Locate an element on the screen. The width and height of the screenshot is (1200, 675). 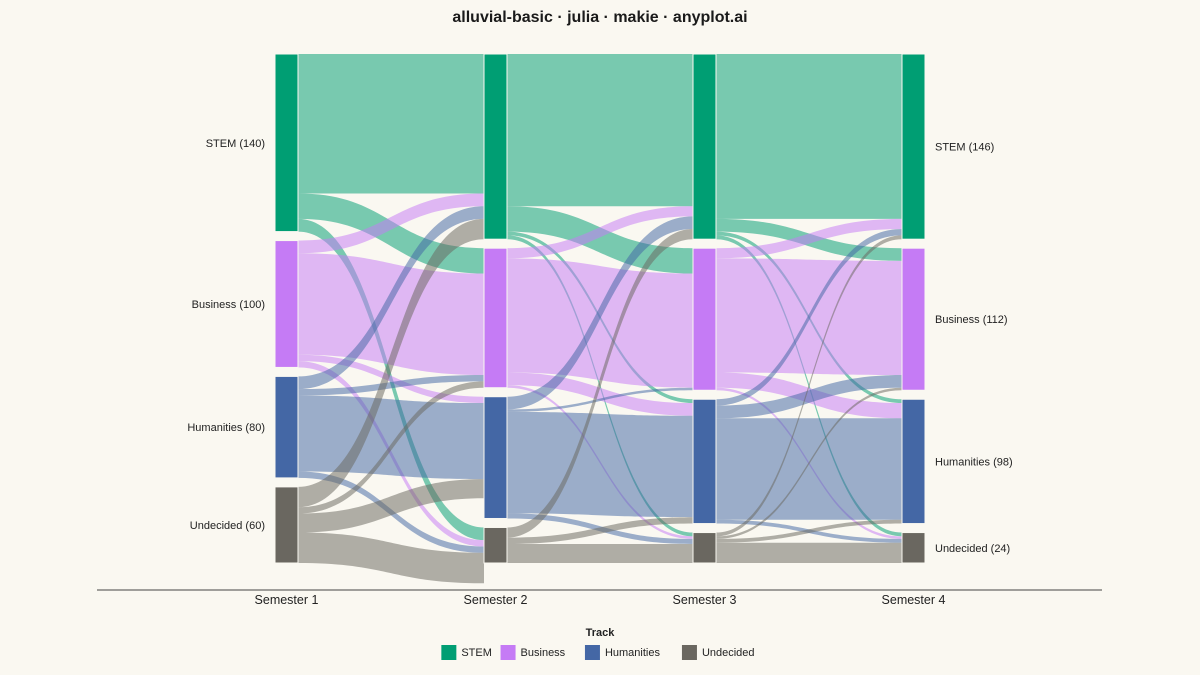
flow-1-business-to-stem is located at coordinates (391, 223).